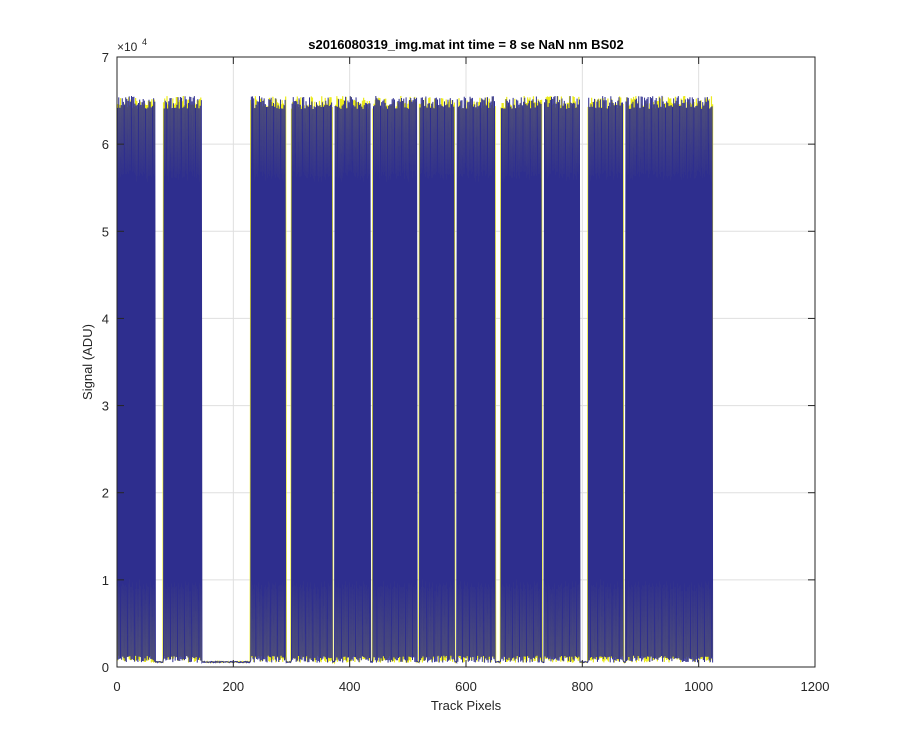  What do you see at coordinates (127, 47) in the screenshot?
I see `y-exponent-base: ×10` at bounding box center [127, 47].